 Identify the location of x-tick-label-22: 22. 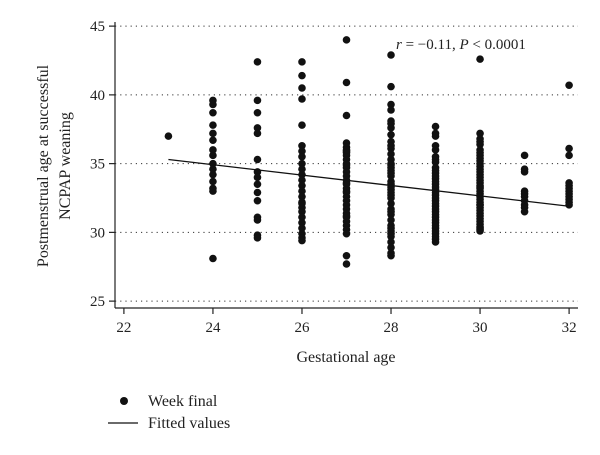
(123, 328).